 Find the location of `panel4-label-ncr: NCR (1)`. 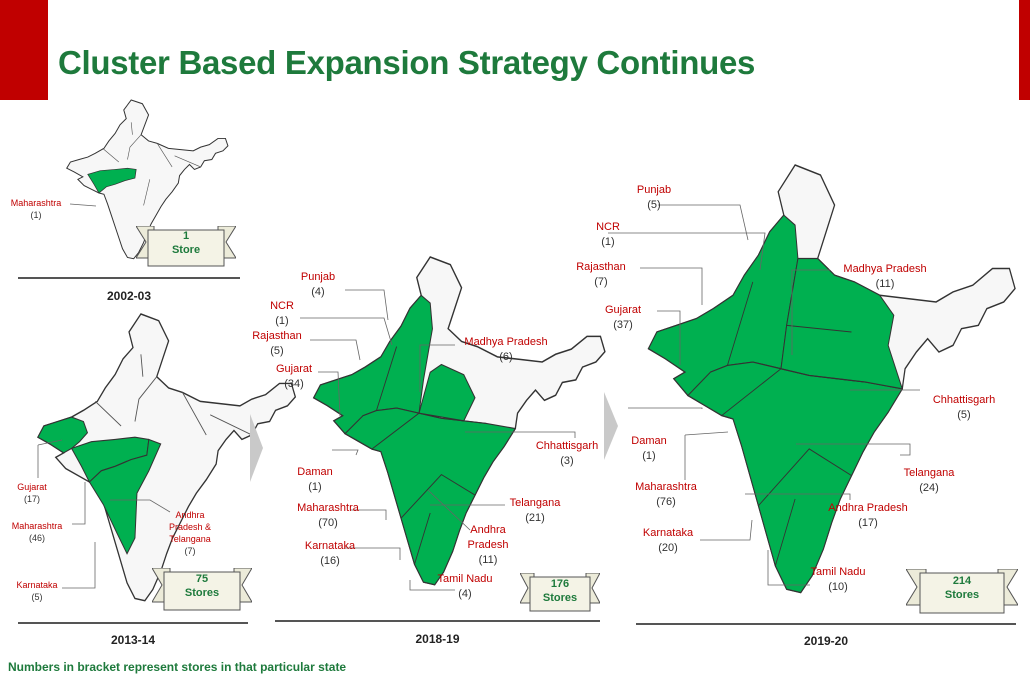

panel4-label-ncr: NCR (1) is located at coordinates (608, 235).